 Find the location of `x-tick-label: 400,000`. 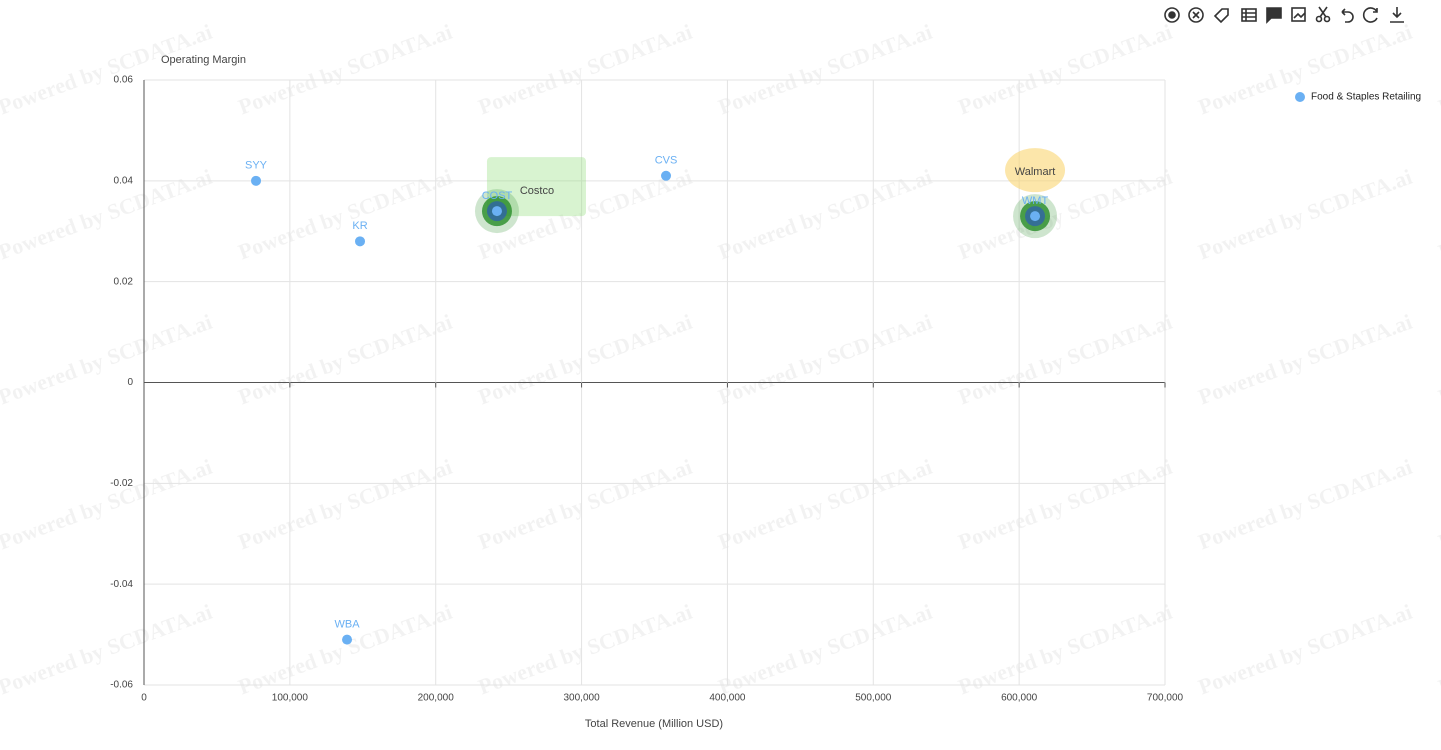

x-tick-label: 400,000 is located at coordinates (727, 698).